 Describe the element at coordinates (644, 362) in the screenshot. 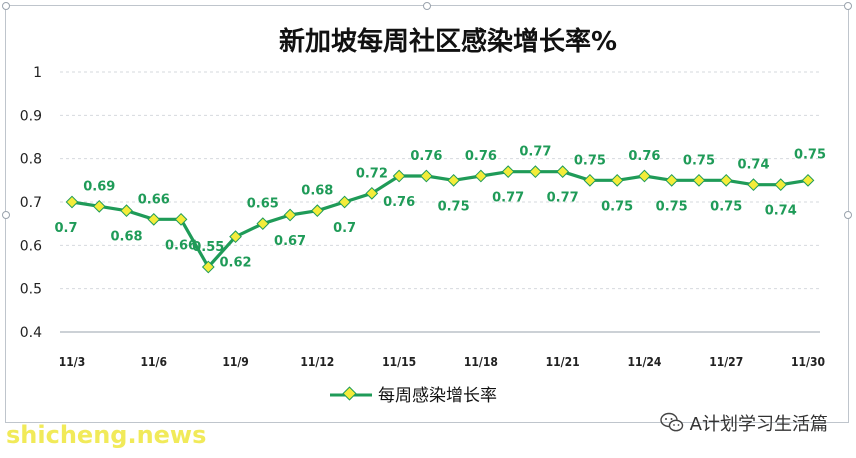

I see `x-tick-label: 11/24` at that location.